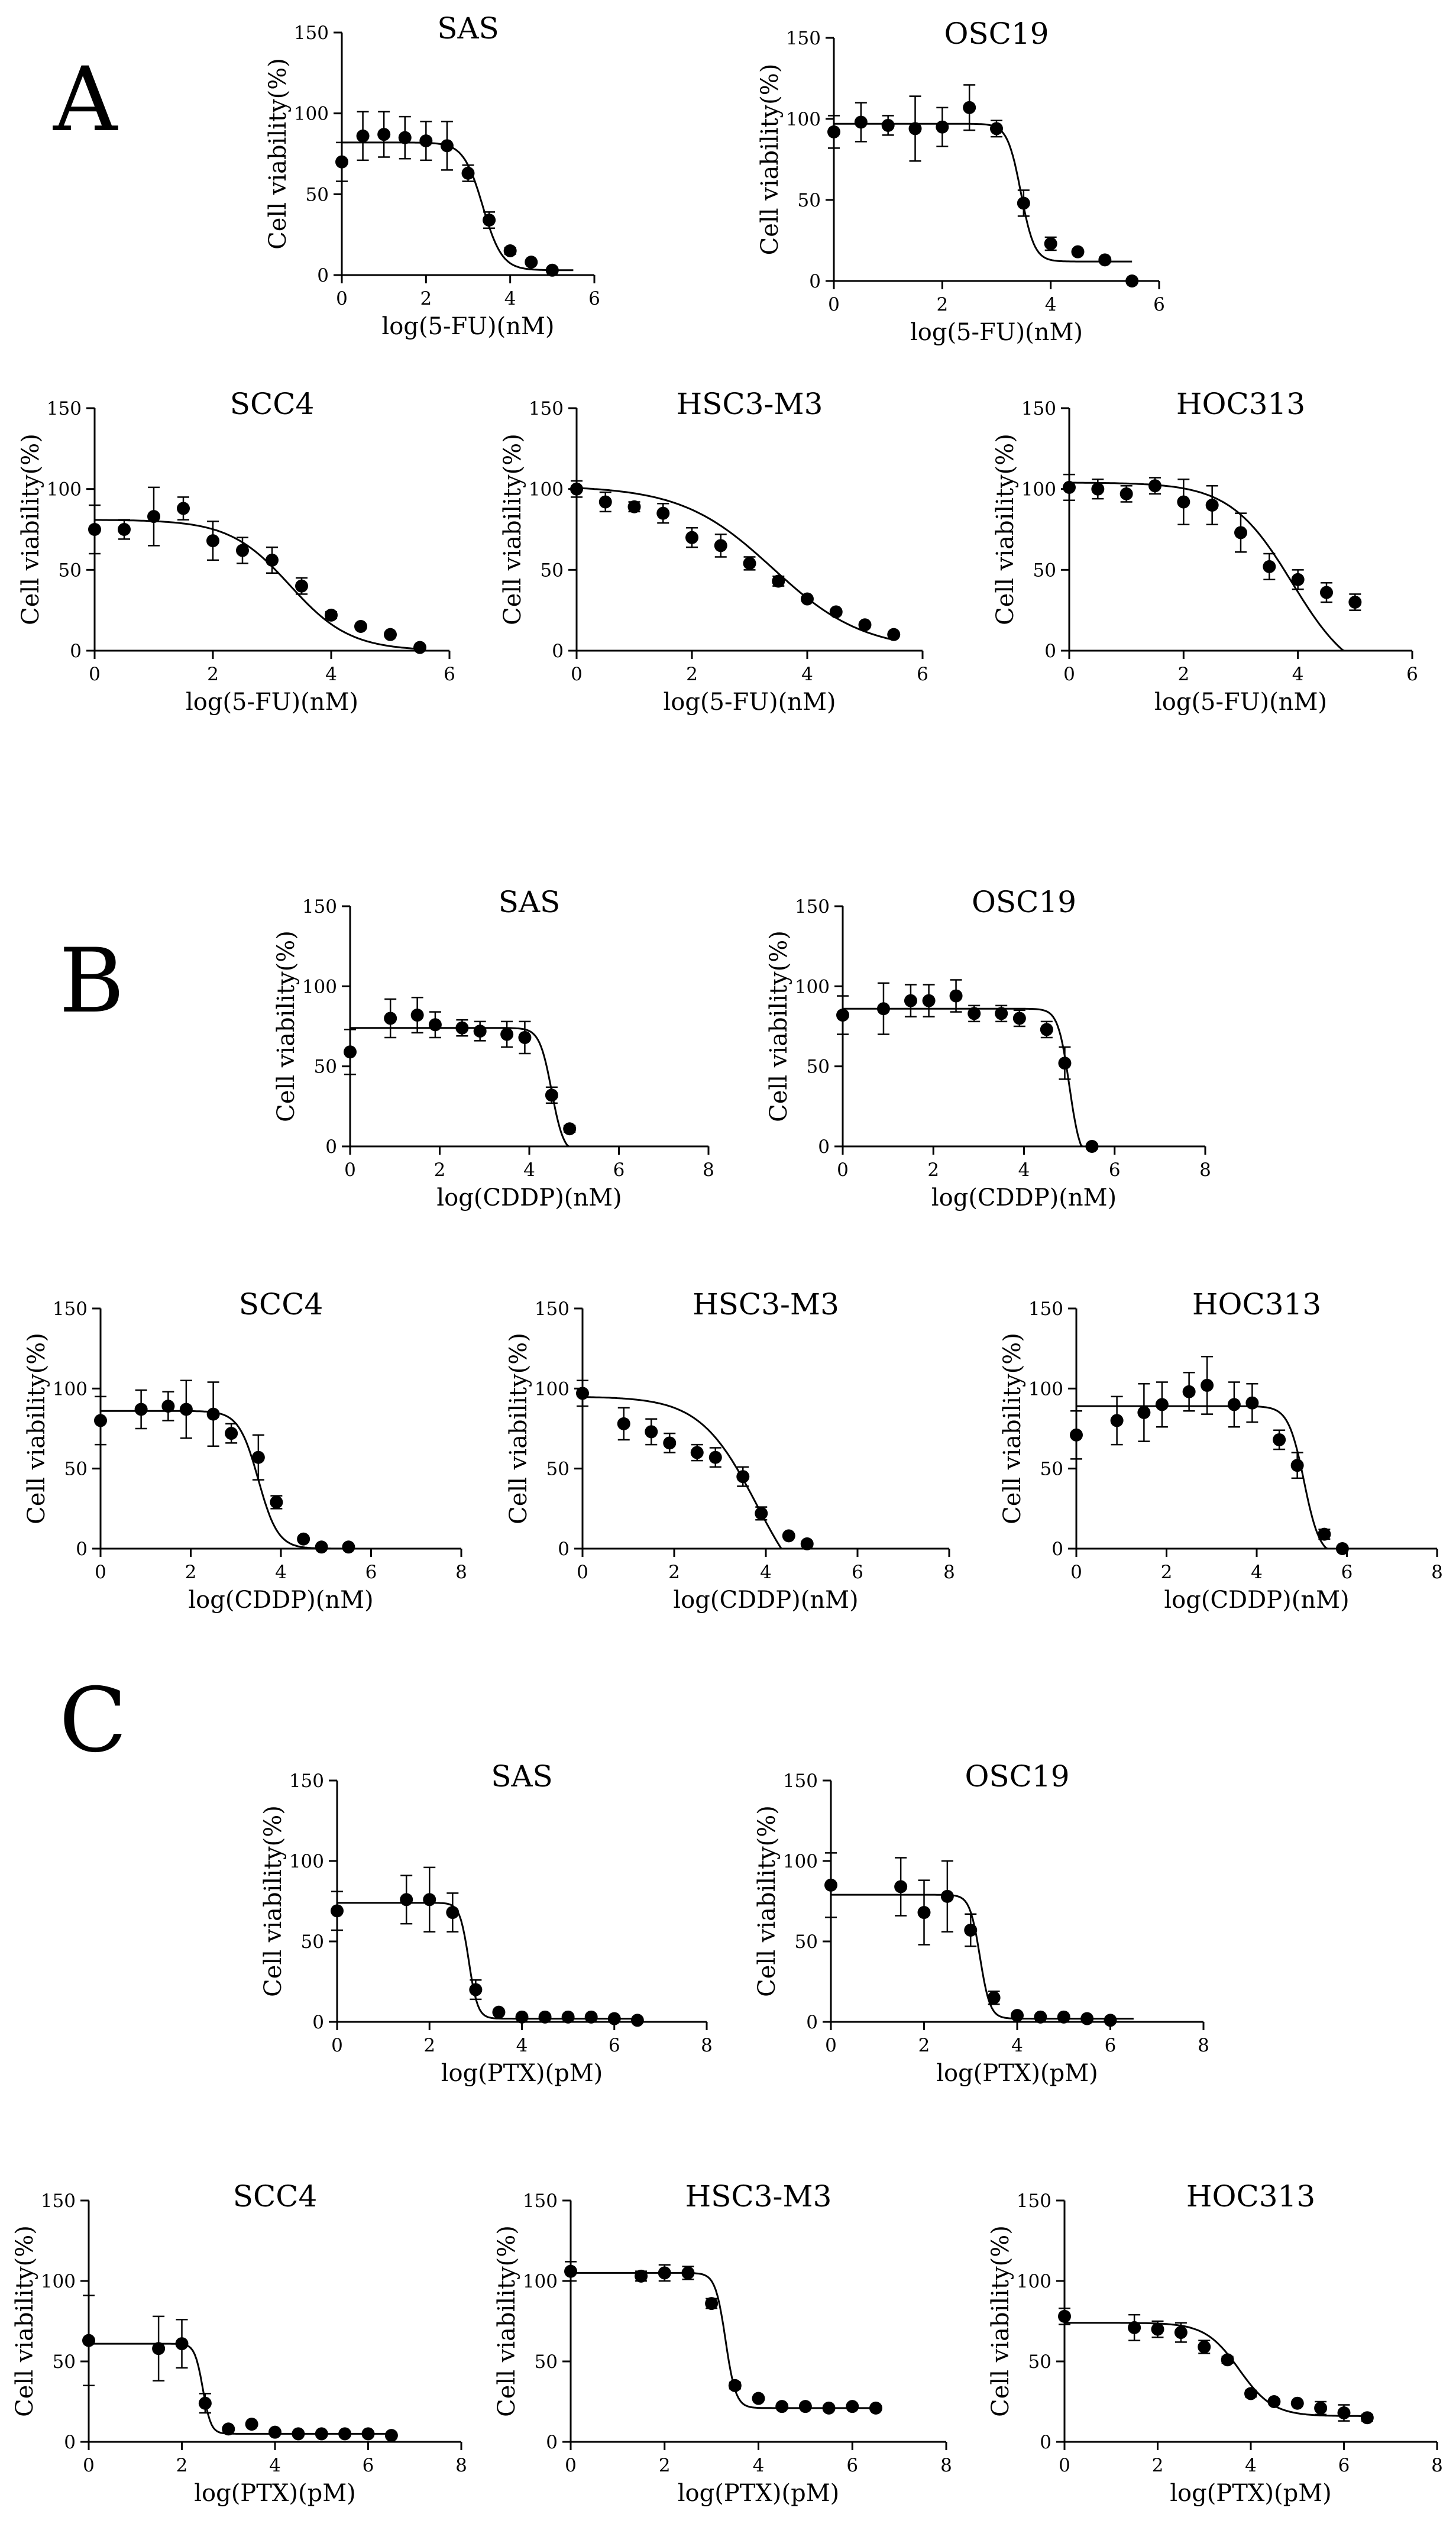 The image size is (1456, 2530). I want to click on x-axis-label: log(PTX)(pM), so click(275, 2493).